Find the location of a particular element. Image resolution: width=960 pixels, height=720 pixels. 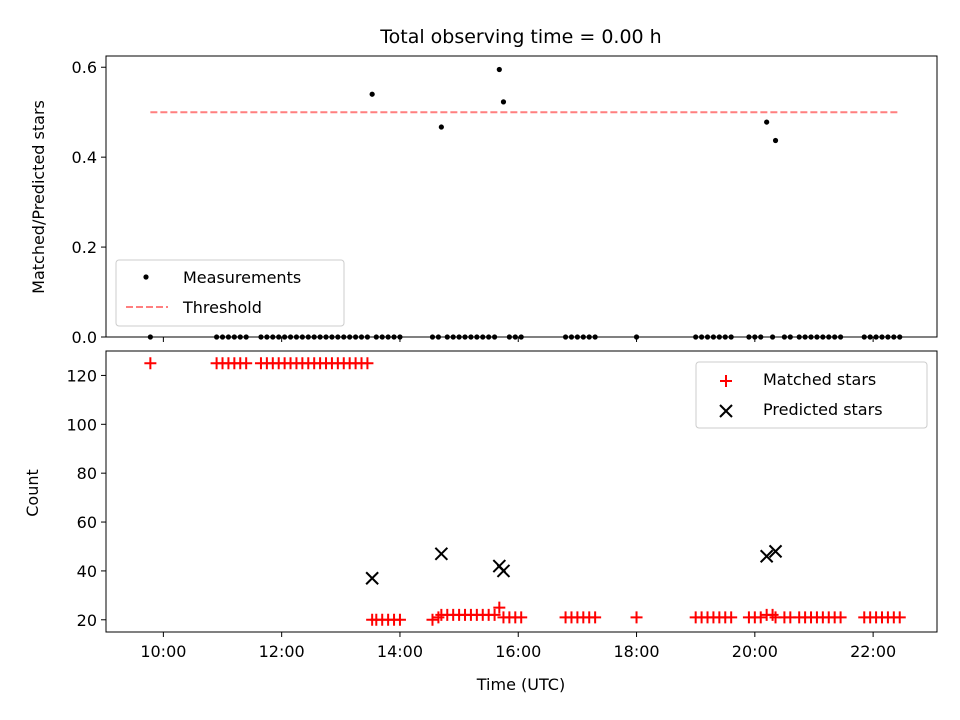

bottom-x-tick-label: 20:00 is located at coordinates (755, 651).